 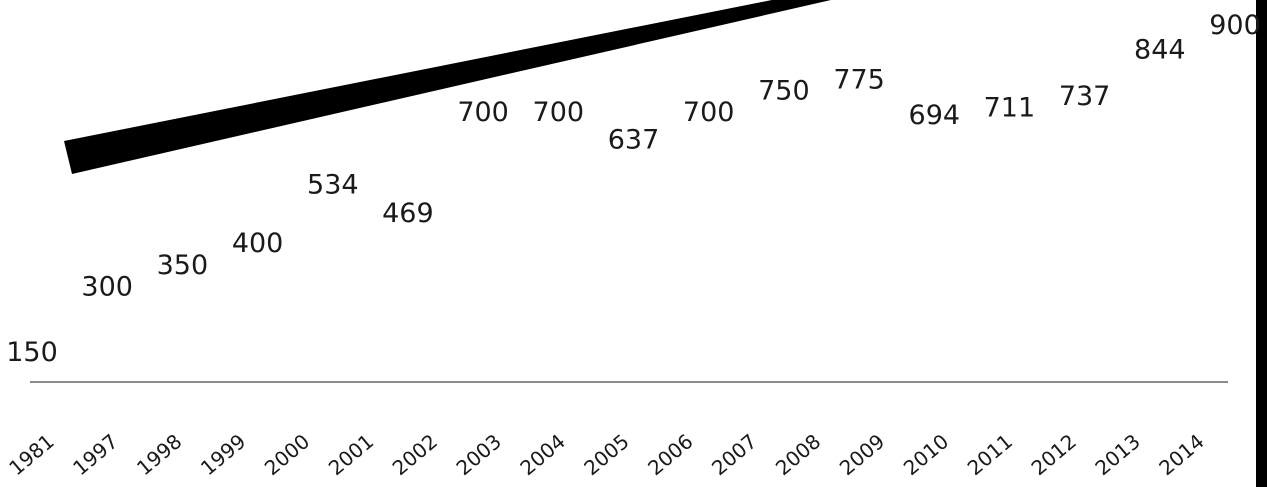 I want to click on x-tick-label: 2011, so click(x=990, y=454).